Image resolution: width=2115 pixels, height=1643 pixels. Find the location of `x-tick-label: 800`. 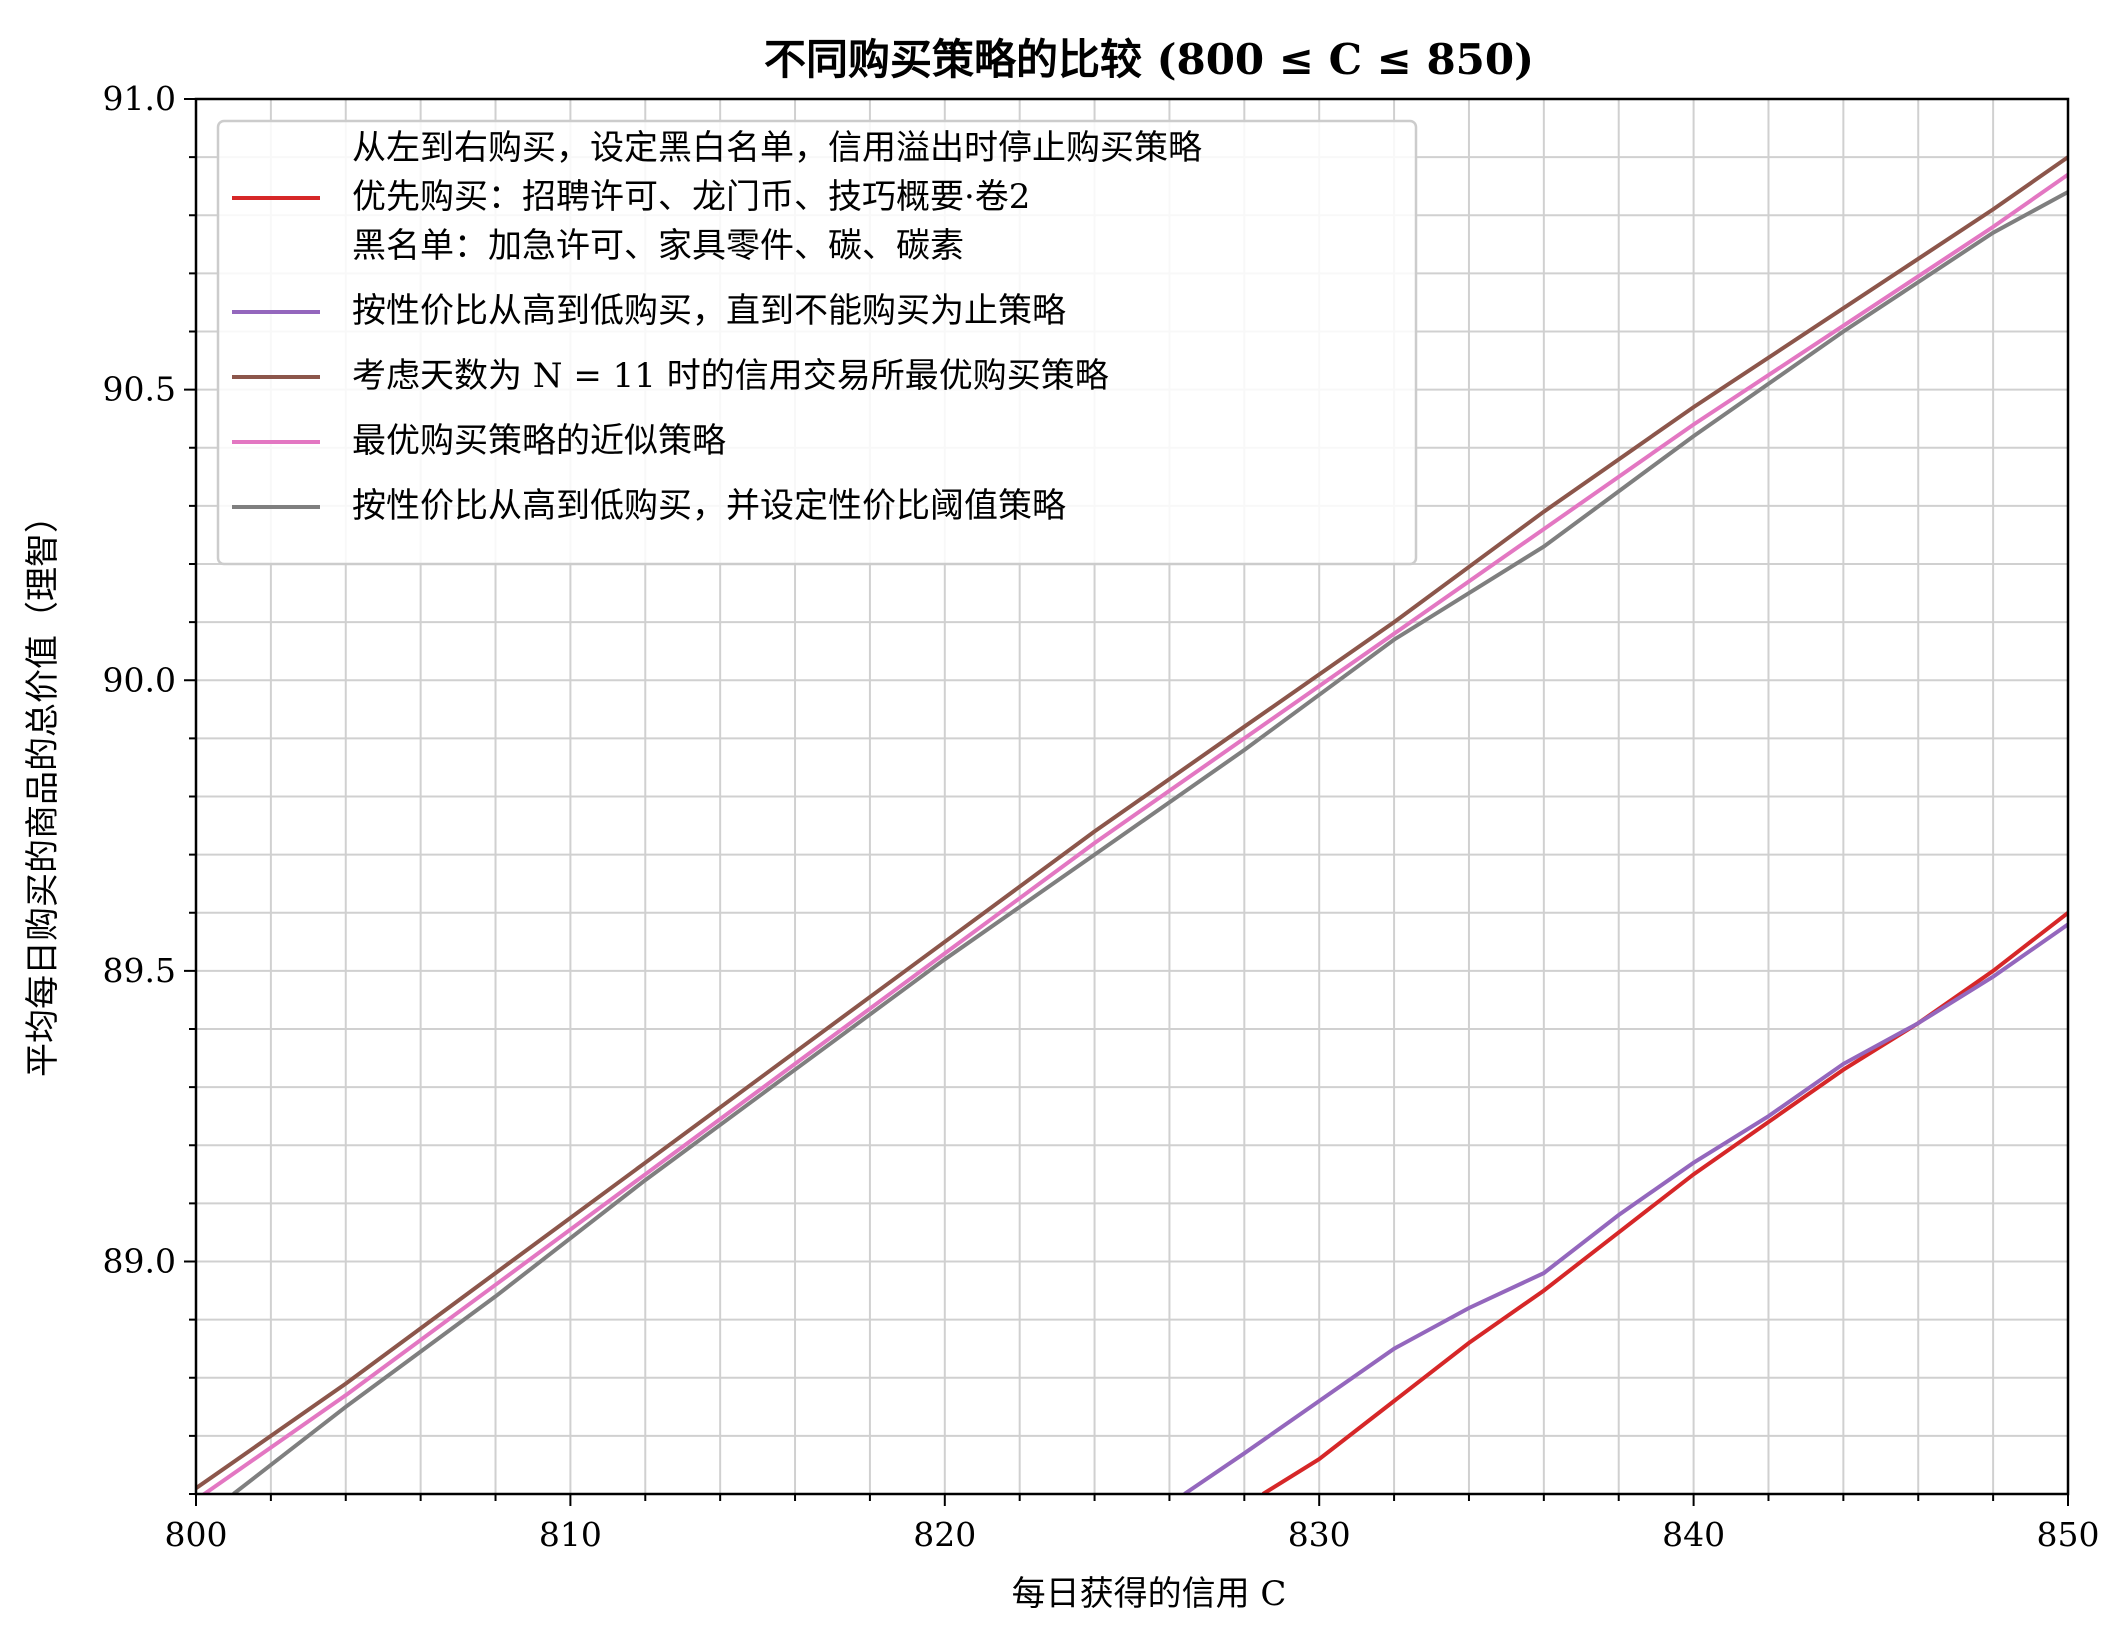

x-tick-label: 800 is located at coordinates (196, 1534).